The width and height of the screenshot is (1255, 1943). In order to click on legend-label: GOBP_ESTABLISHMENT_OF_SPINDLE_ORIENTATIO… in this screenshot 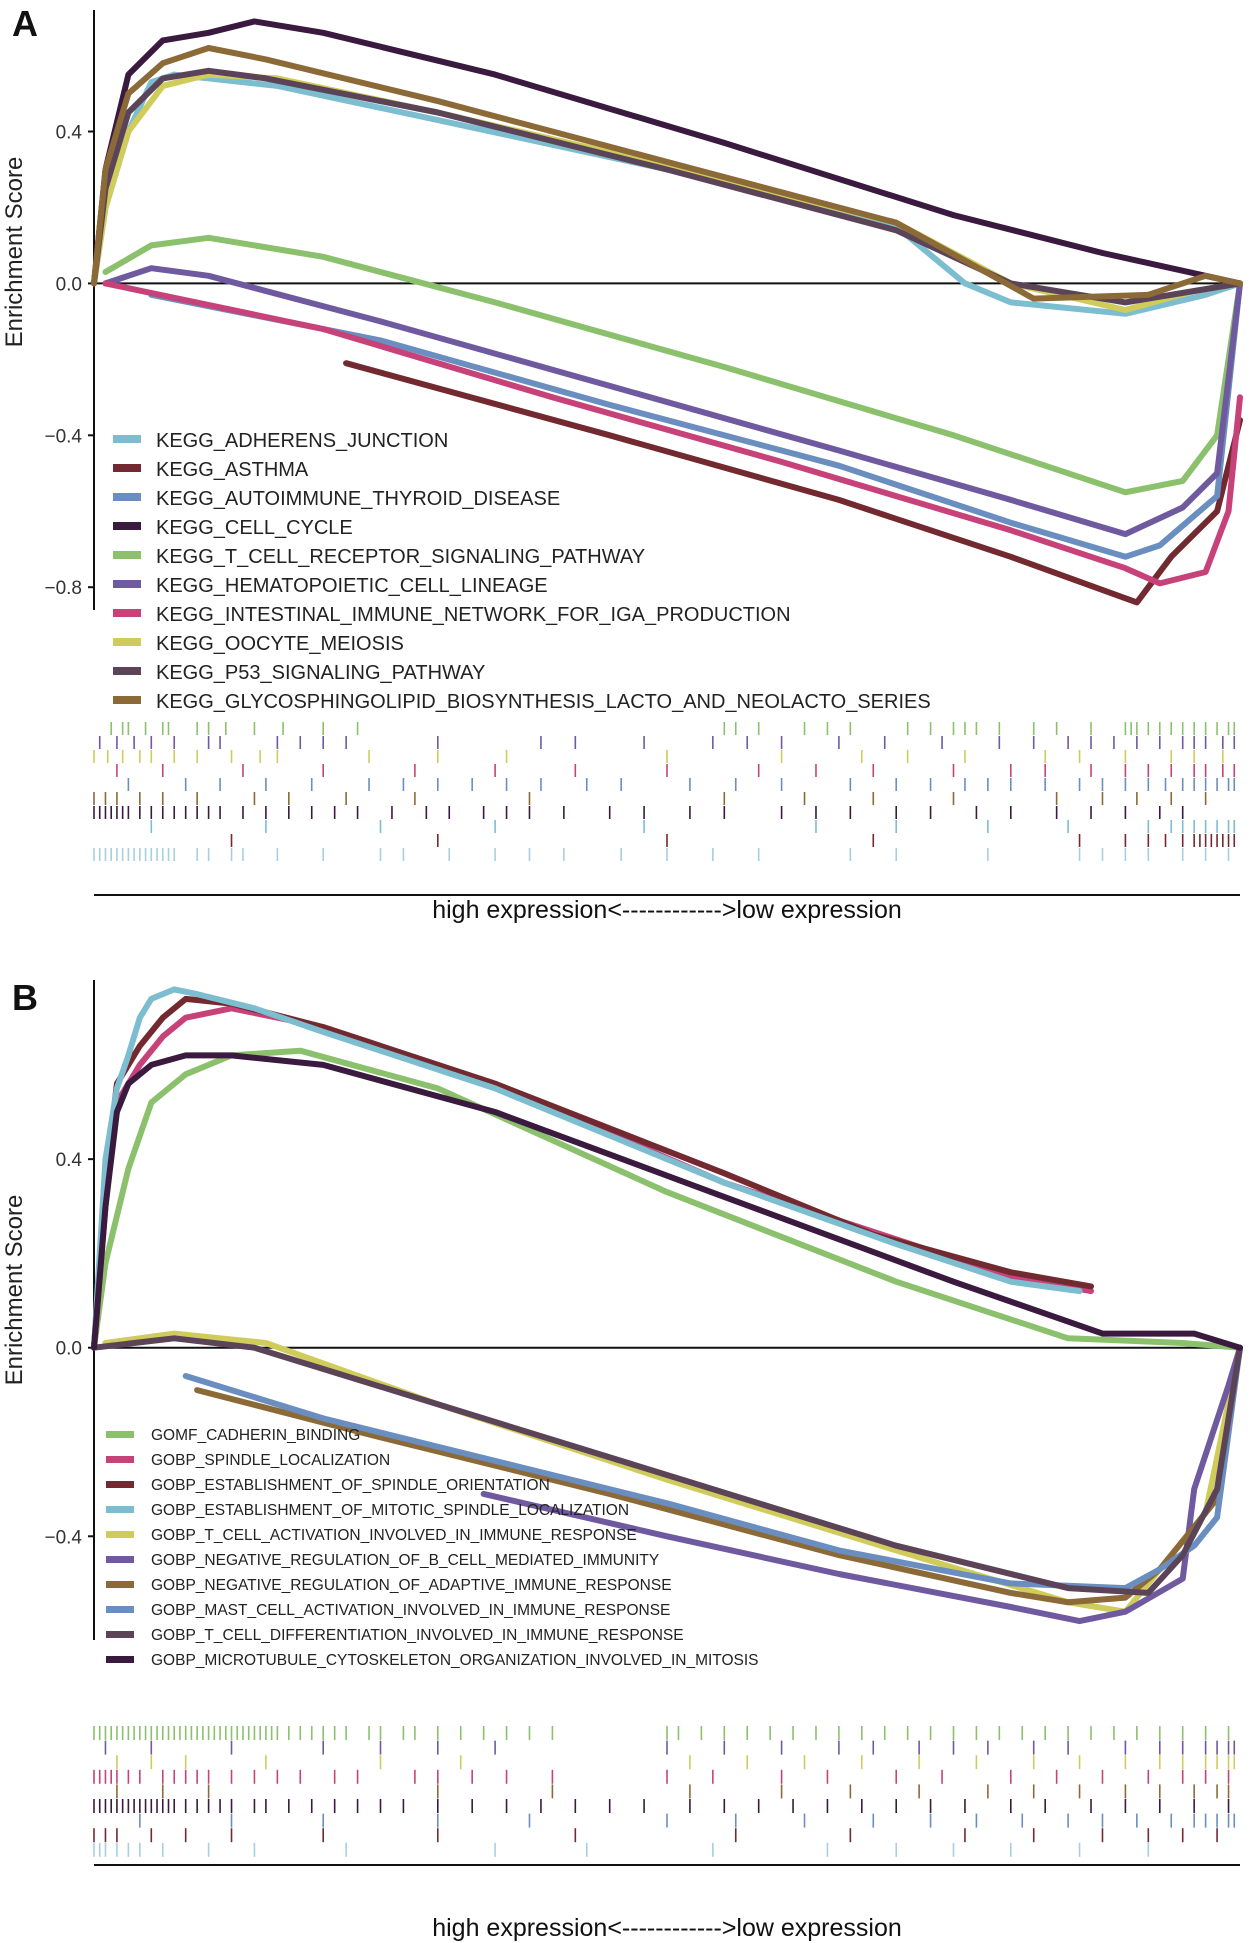, I will do `click(350, 1485)`.